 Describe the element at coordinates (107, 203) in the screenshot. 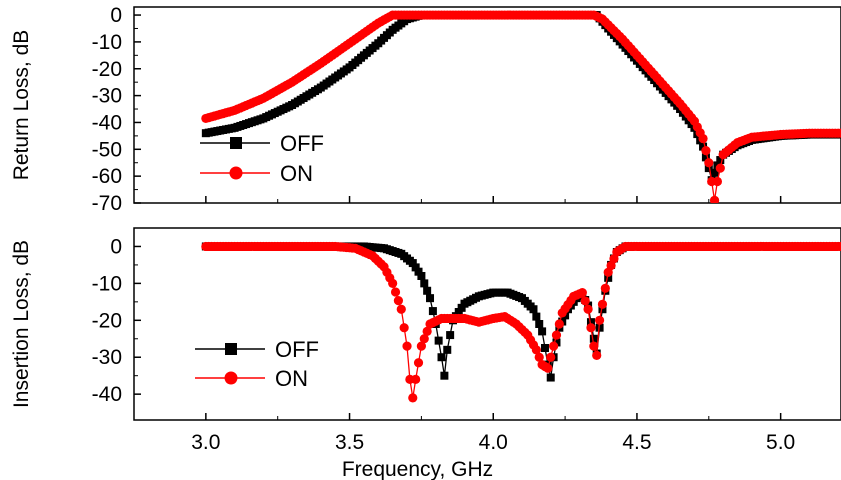

I see `y-tick-label: -70` at that location.